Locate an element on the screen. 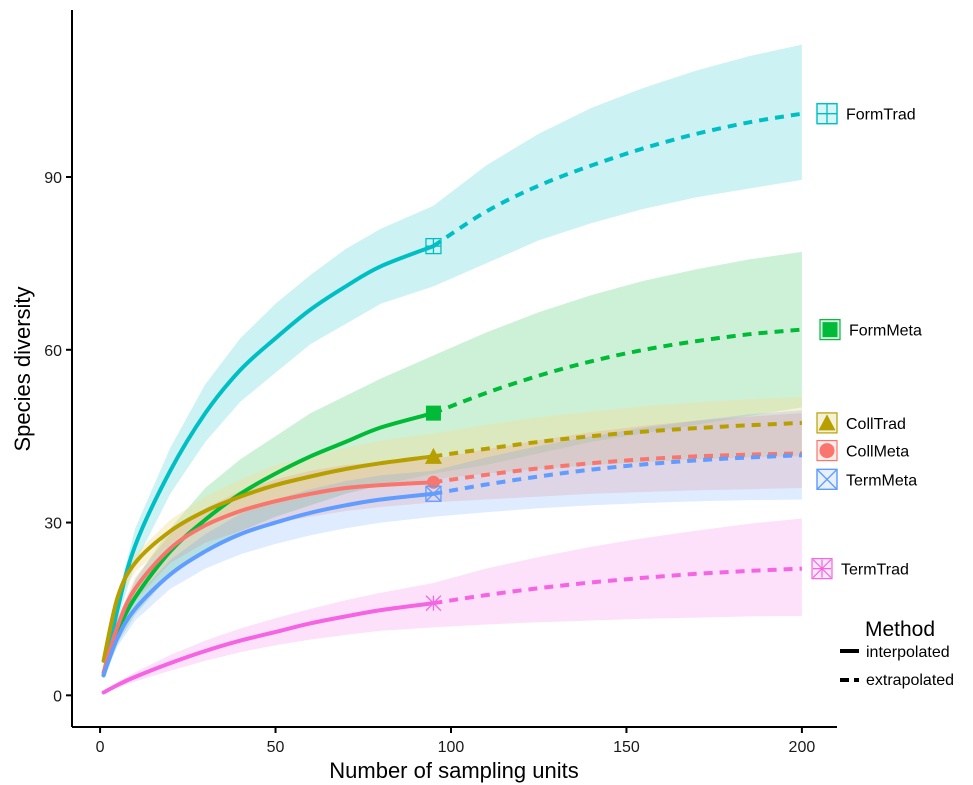 This screenshot has height=785, width=973. formmeta-observed-marker is located at coordinates (433, 413).